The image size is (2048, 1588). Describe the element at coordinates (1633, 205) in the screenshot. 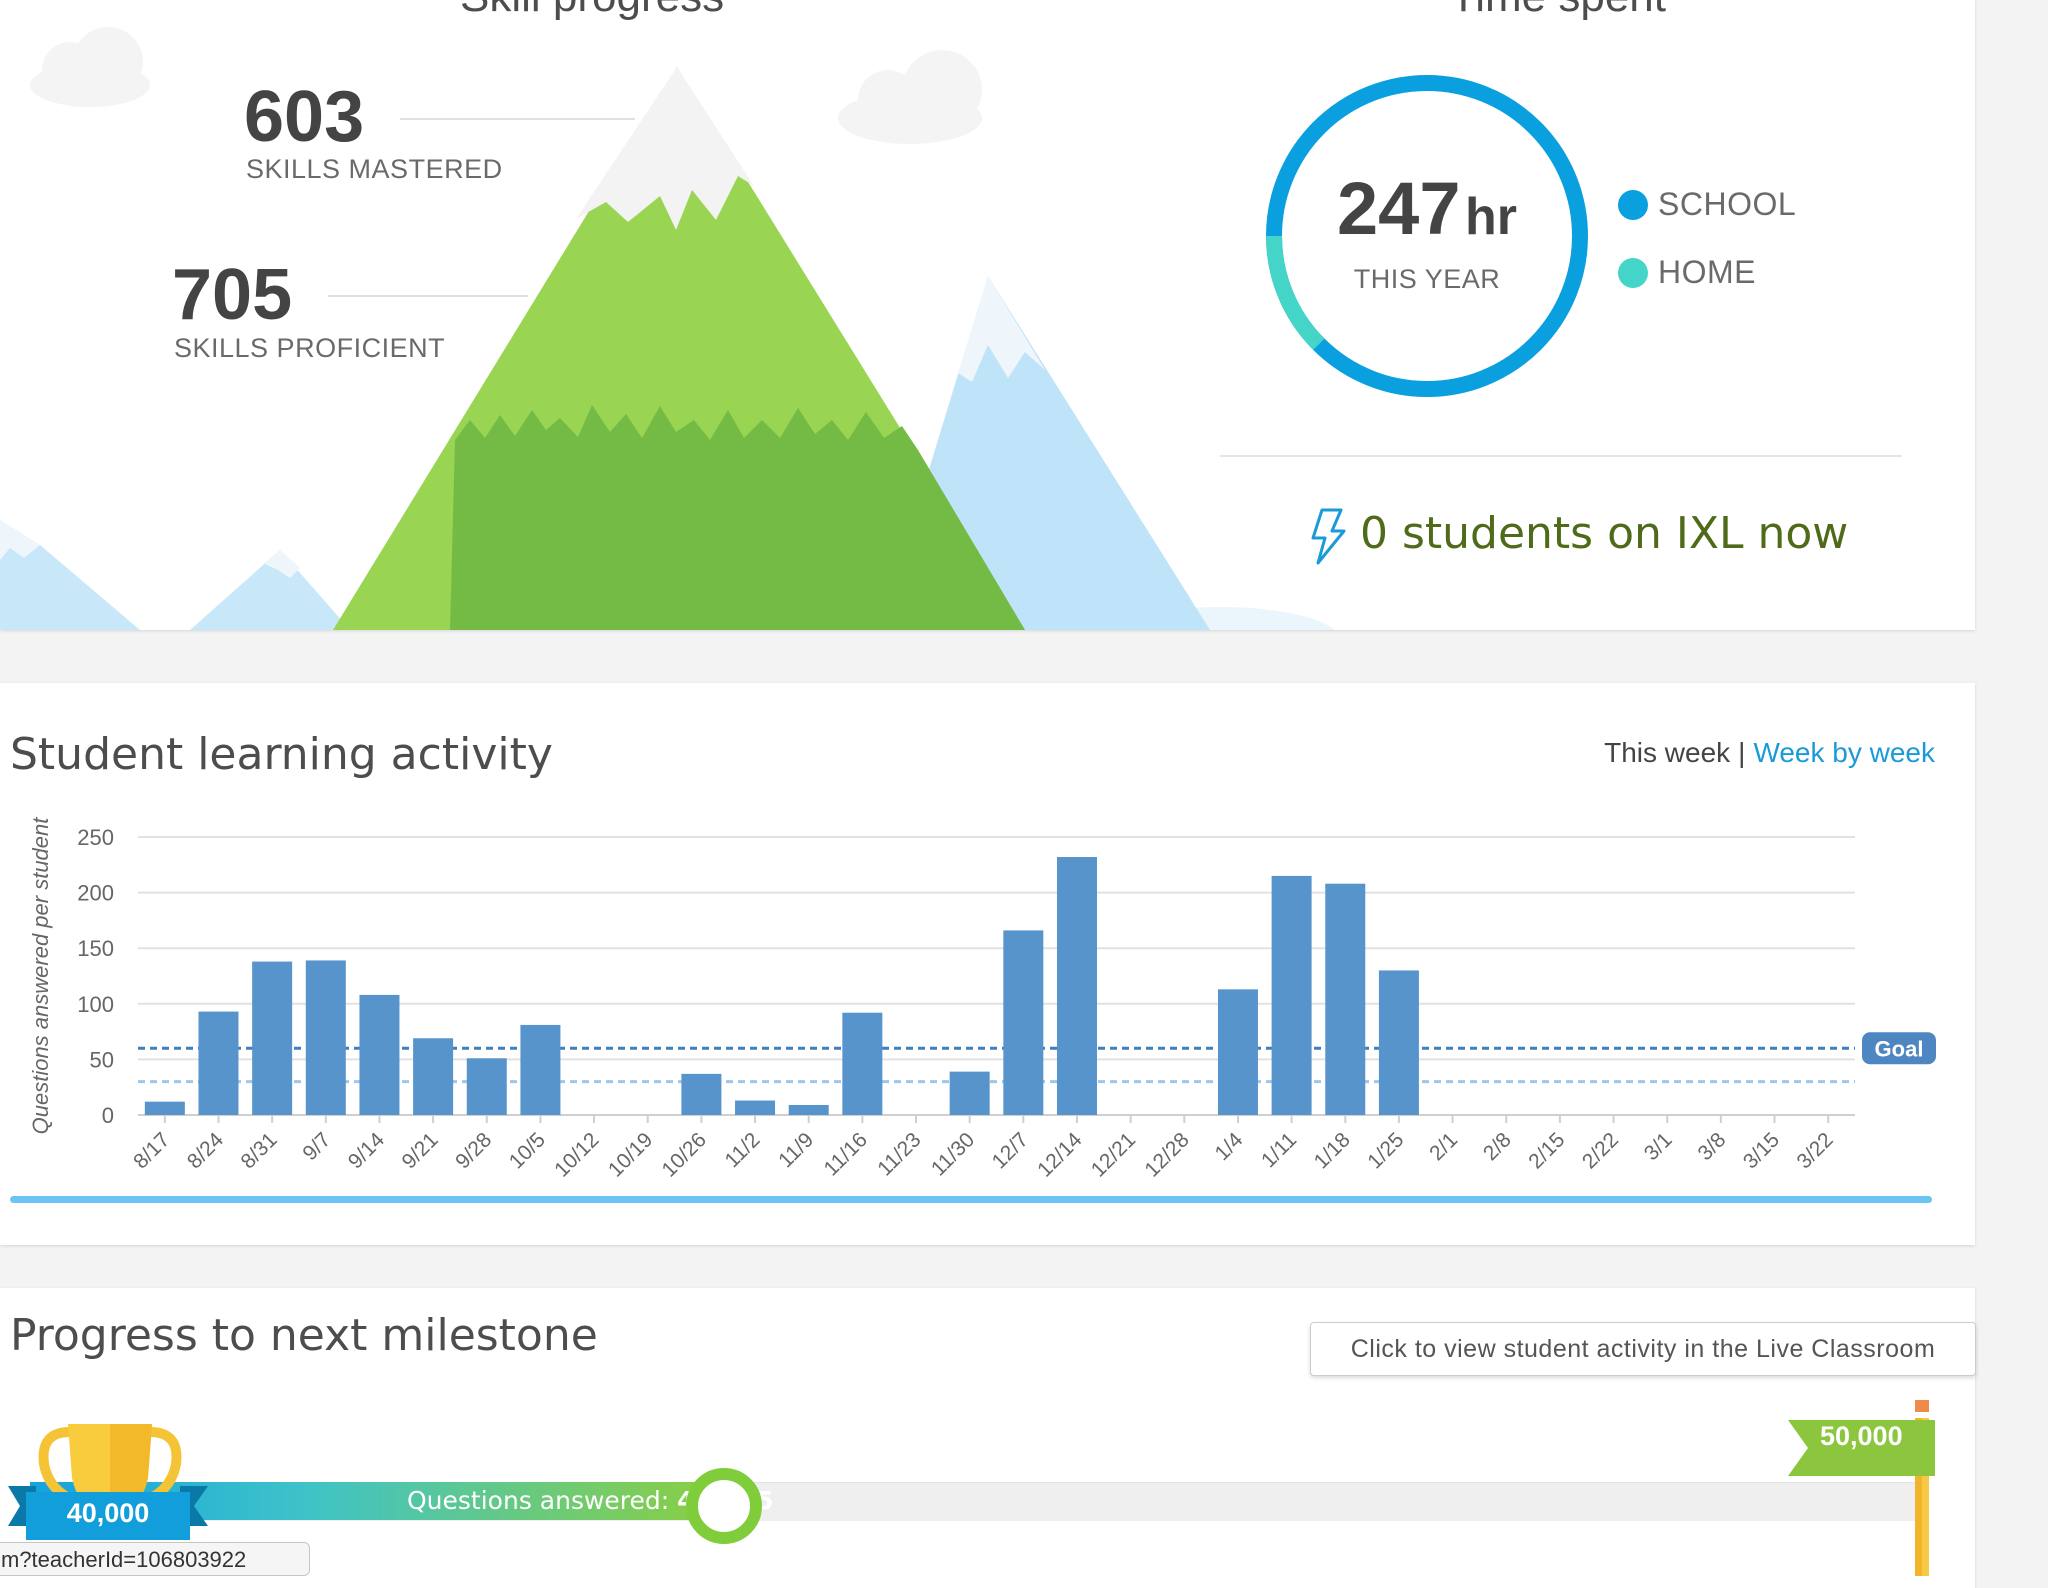

I see `school-legend-dot` at that location.